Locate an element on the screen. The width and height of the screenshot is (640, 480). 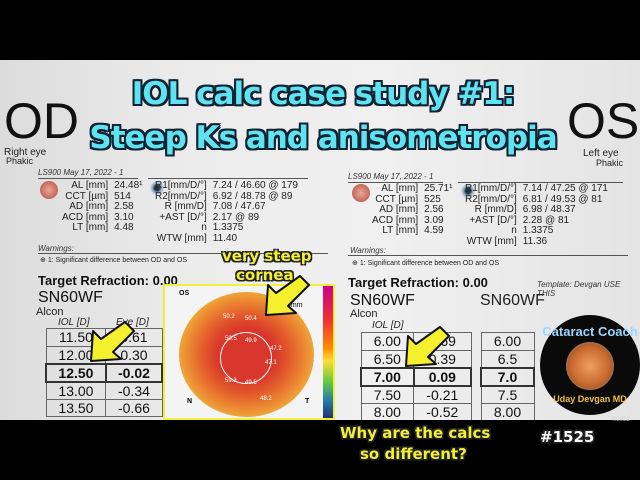
table-row: 7.00 0.09 is located at coordinates (416, 376).